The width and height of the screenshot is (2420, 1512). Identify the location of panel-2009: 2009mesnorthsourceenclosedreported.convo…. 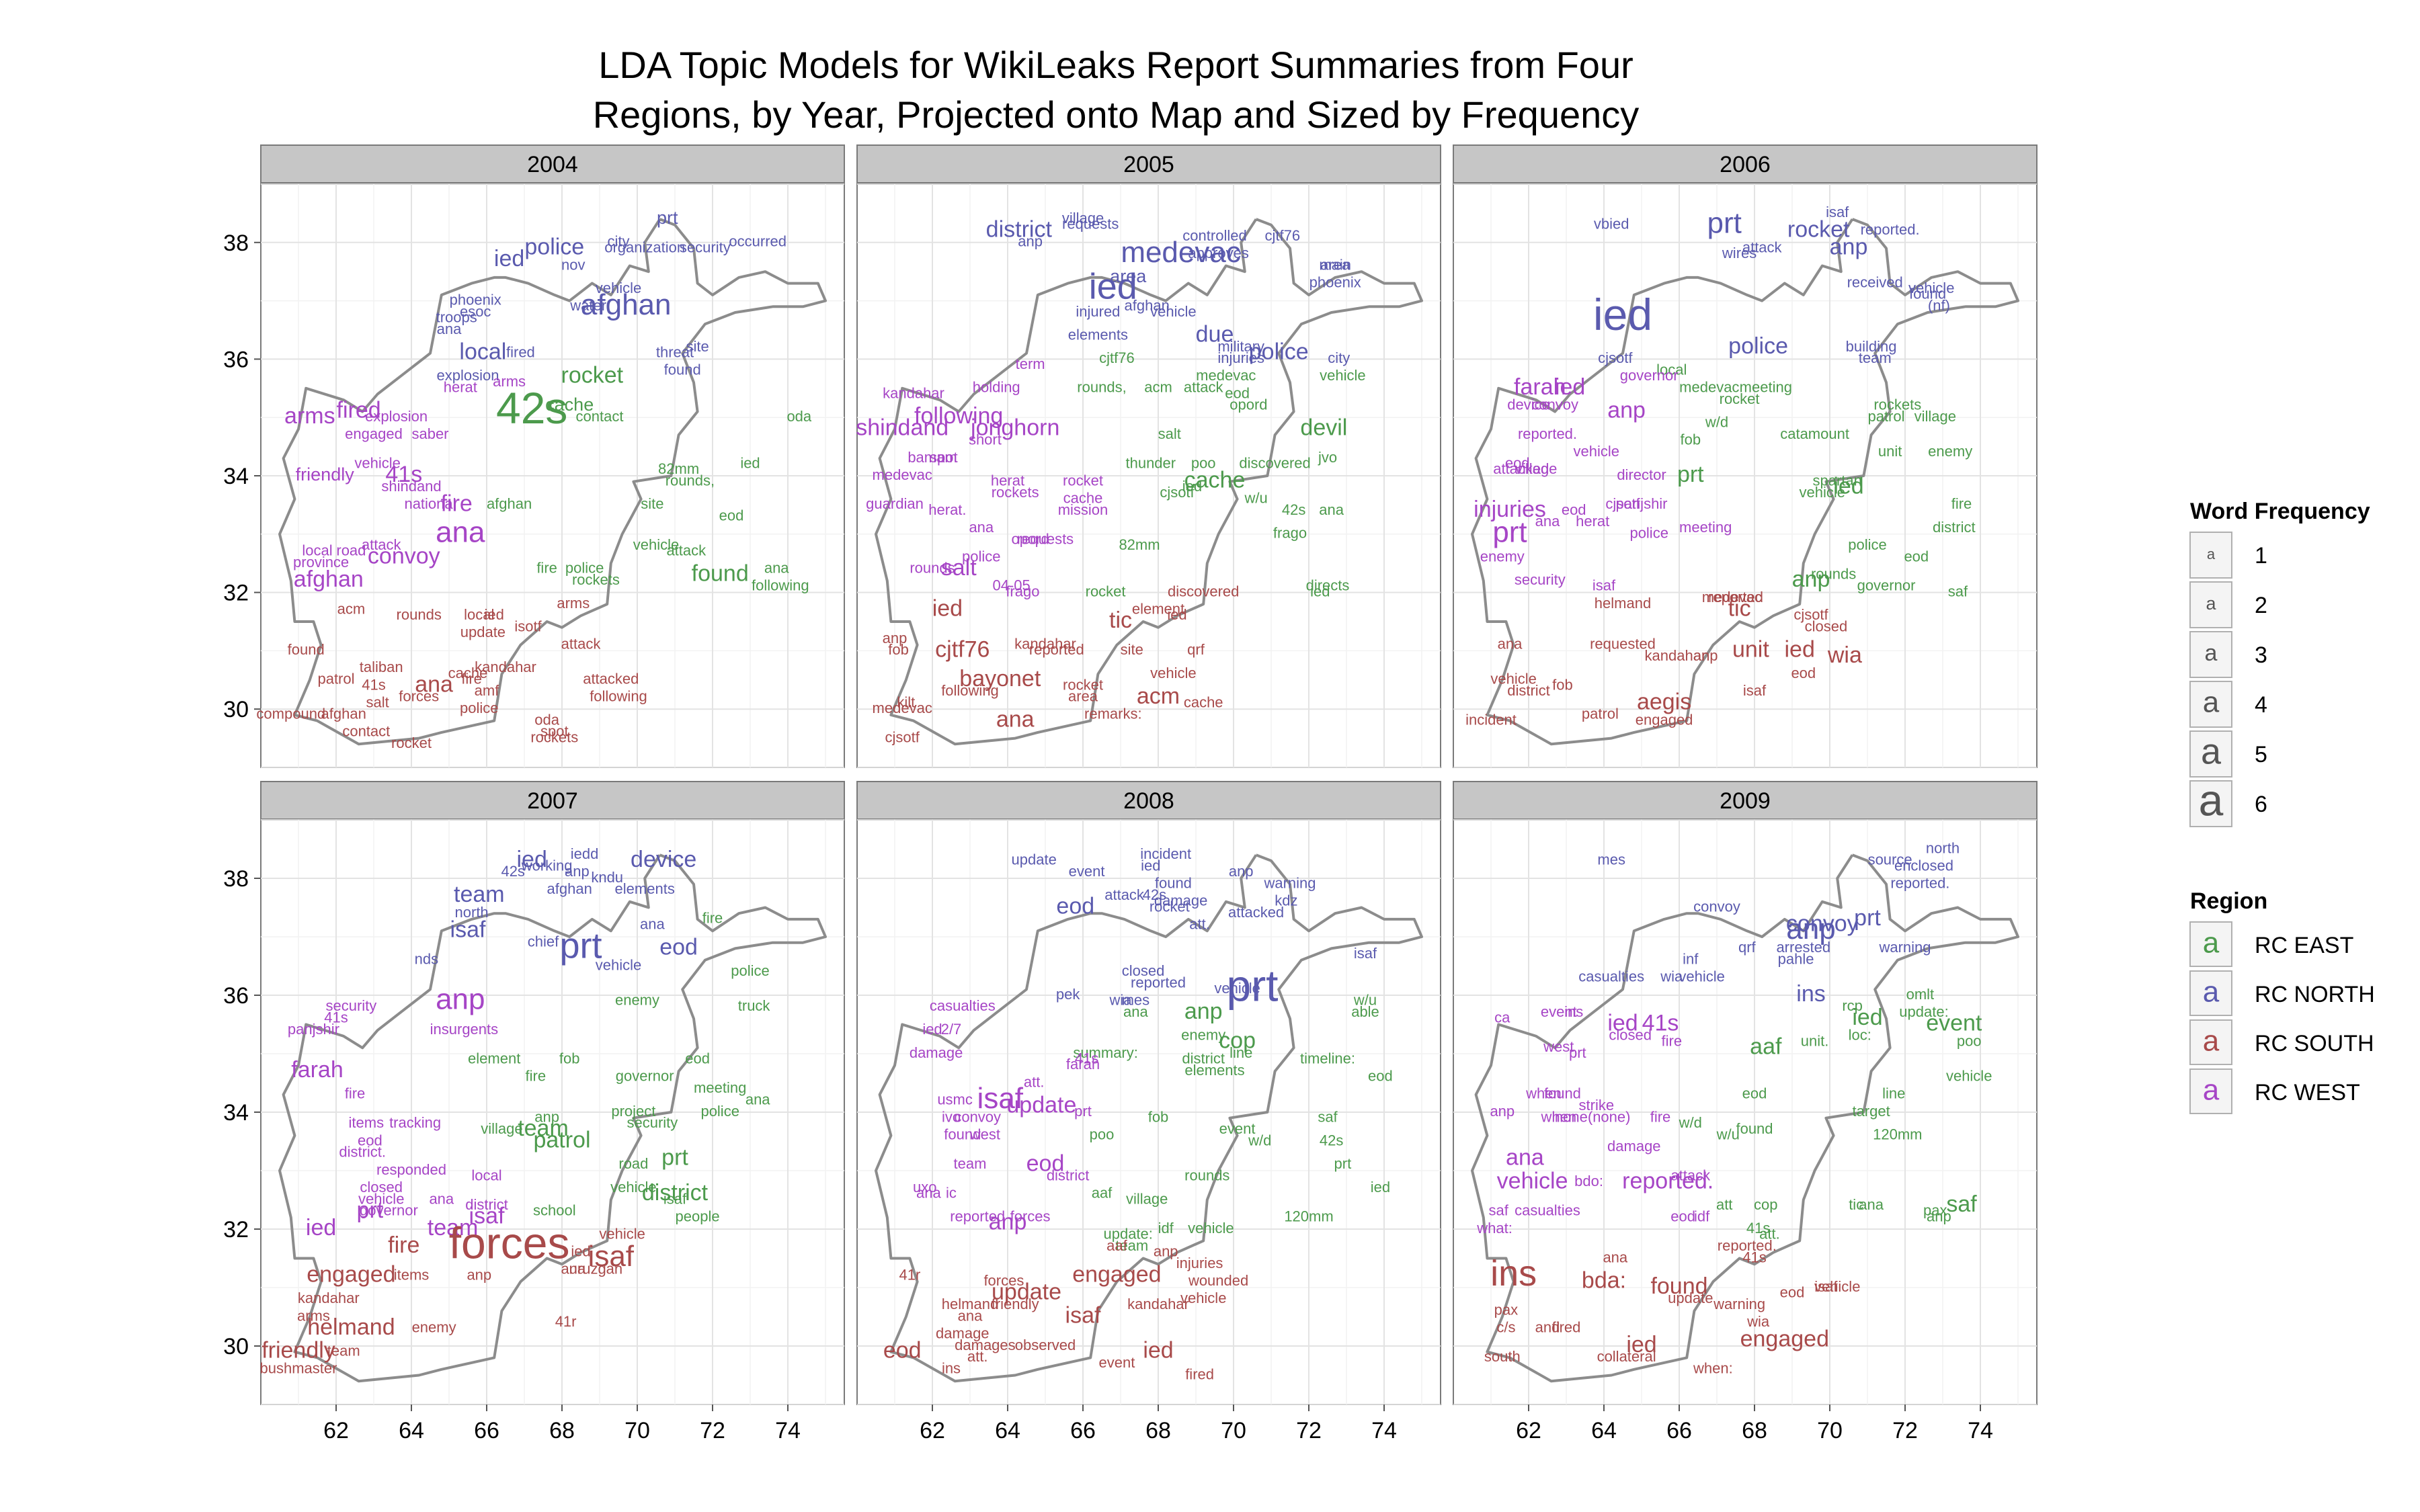
(1745, 1112).